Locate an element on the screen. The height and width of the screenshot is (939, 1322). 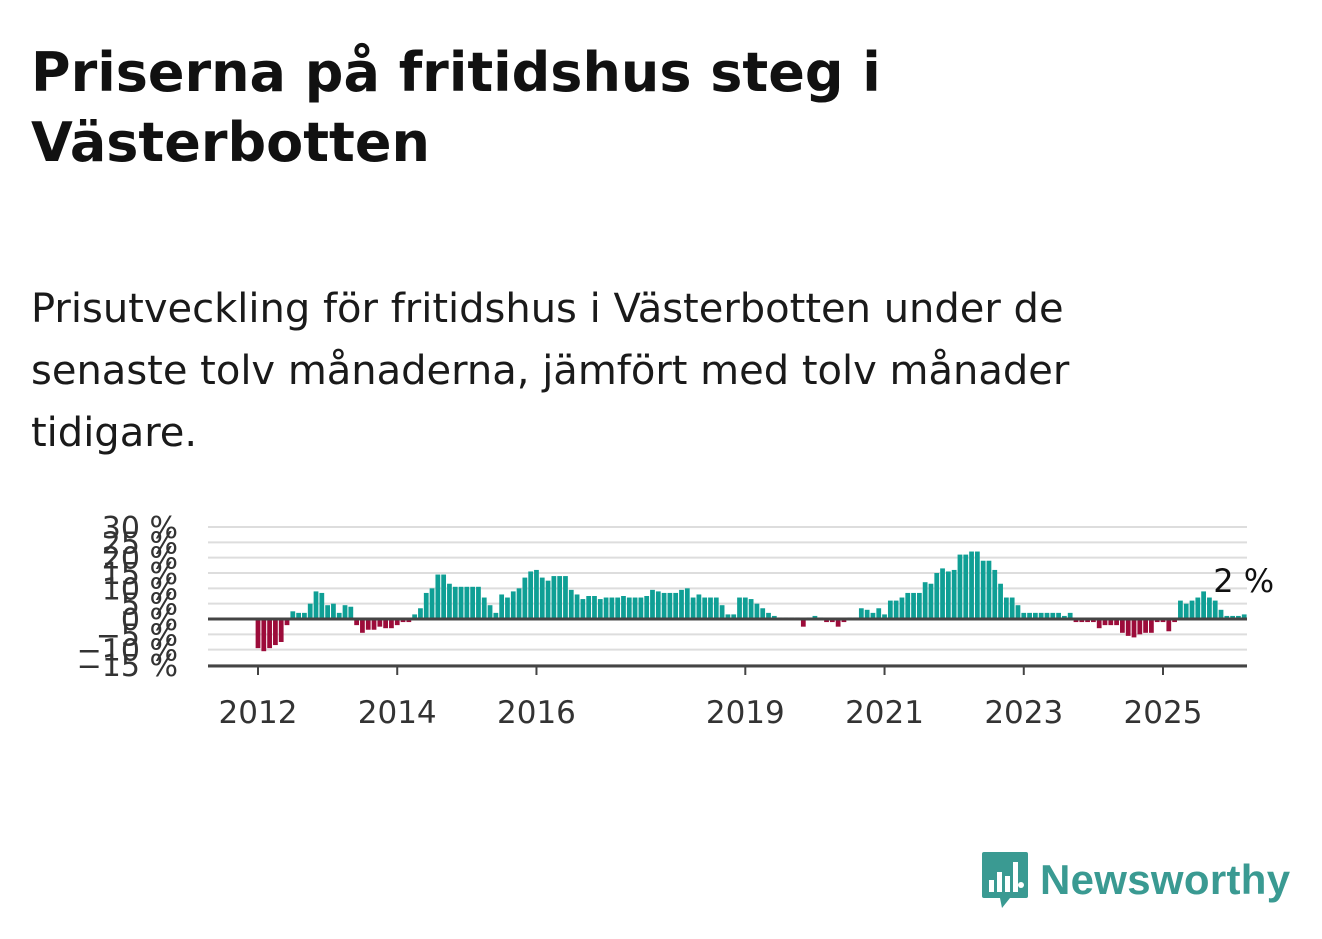
newsworthy-logo: Newsworthy is located at coordinates (1135, 880).